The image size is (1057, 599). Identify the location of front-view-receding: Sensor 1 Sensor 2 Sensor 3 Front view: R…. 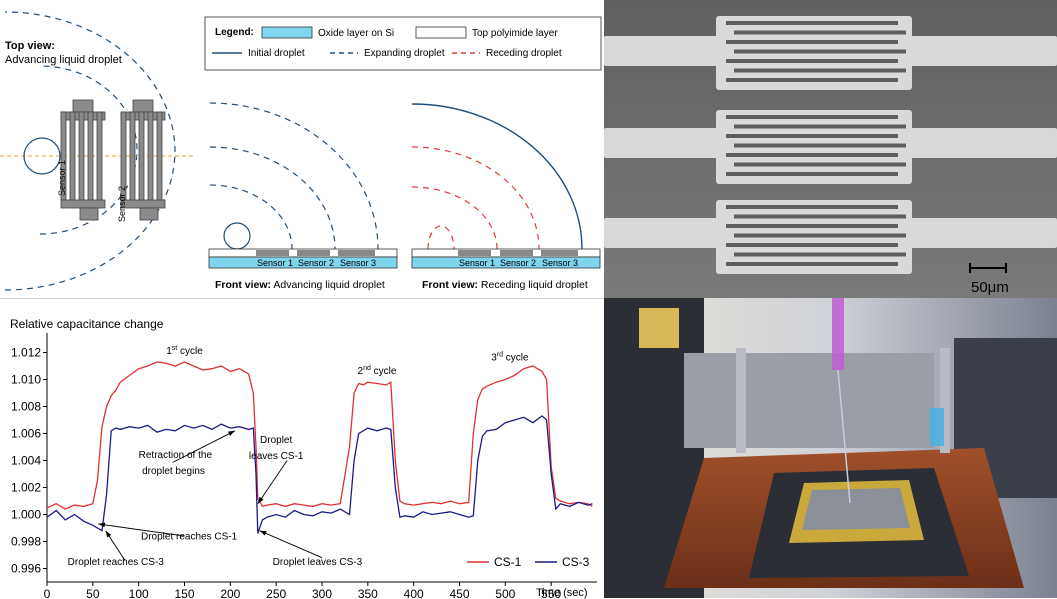
(506, 197).